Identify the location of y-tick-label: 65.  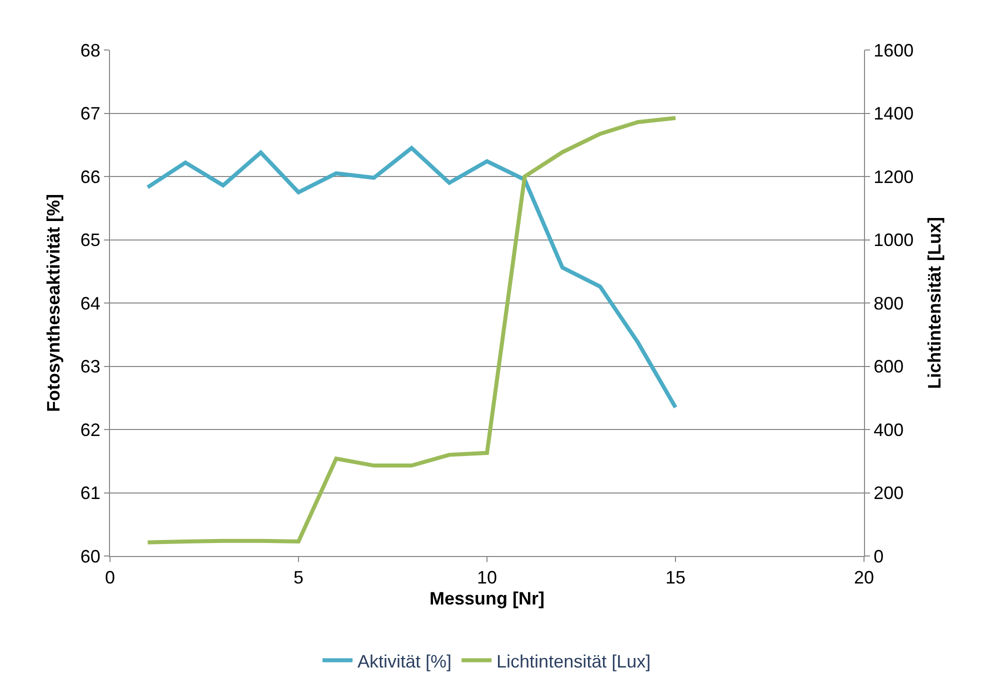
(90, 240).